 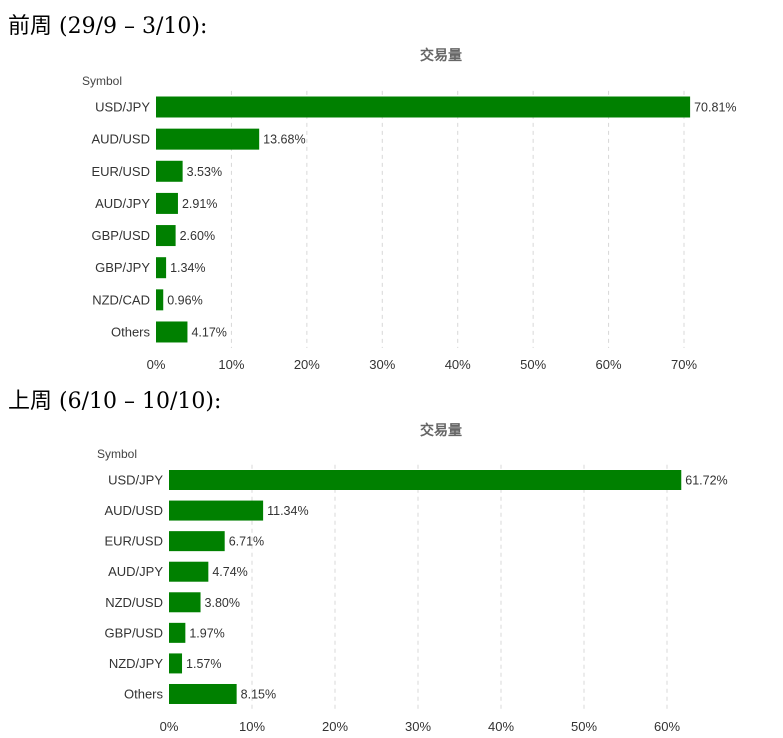 What do you see at coordinates (684, 364) in the screenshot?
I see `x-tick-label: 70%` at bounding box center [684, 364].